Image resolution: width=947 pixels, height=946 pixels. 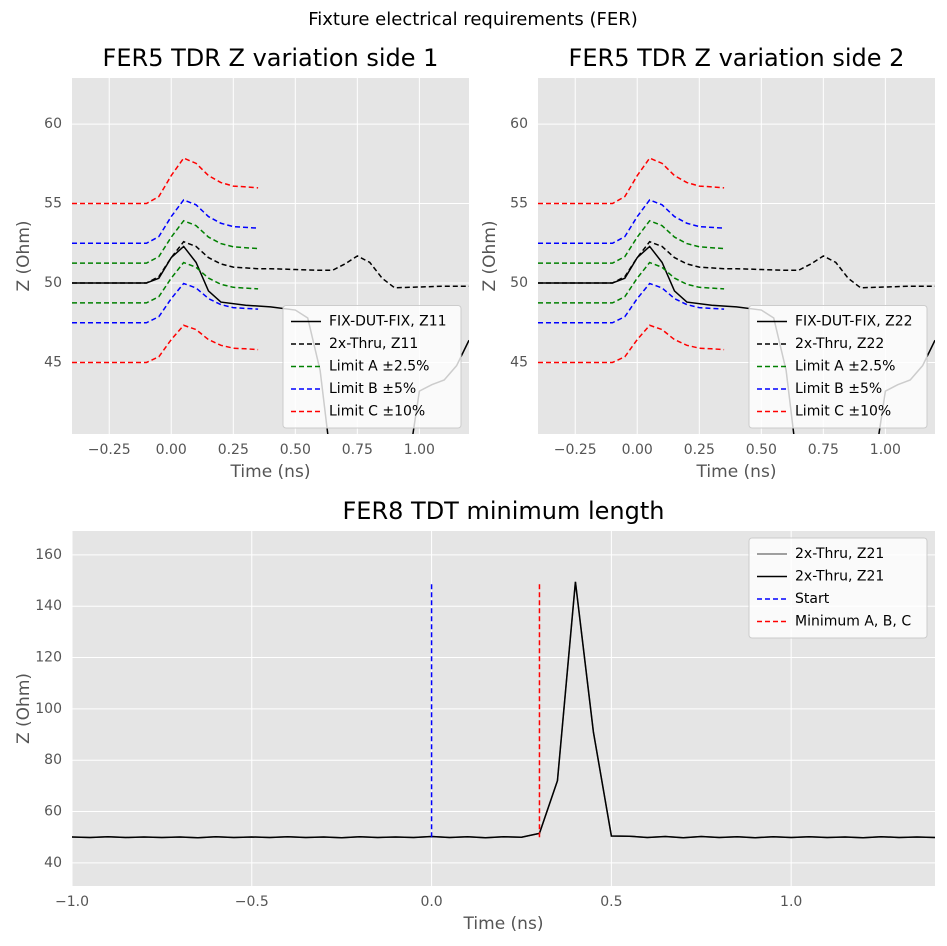 What do you see at coordinates (271, 58) in the screenshot?
I see `axes-title: FER5 TDR Z variation side 1` at bounding box center [271, 58].